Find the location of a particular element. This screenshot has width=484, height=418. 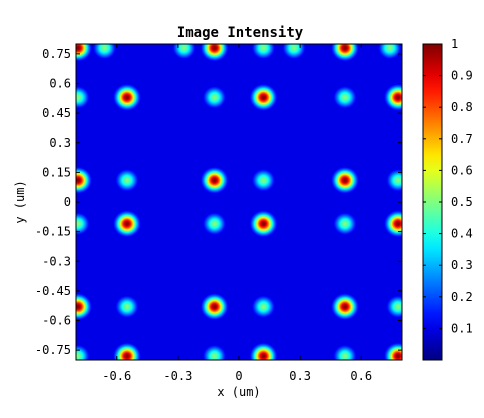

colorbar-gradient is located at coordinates (432, 202).